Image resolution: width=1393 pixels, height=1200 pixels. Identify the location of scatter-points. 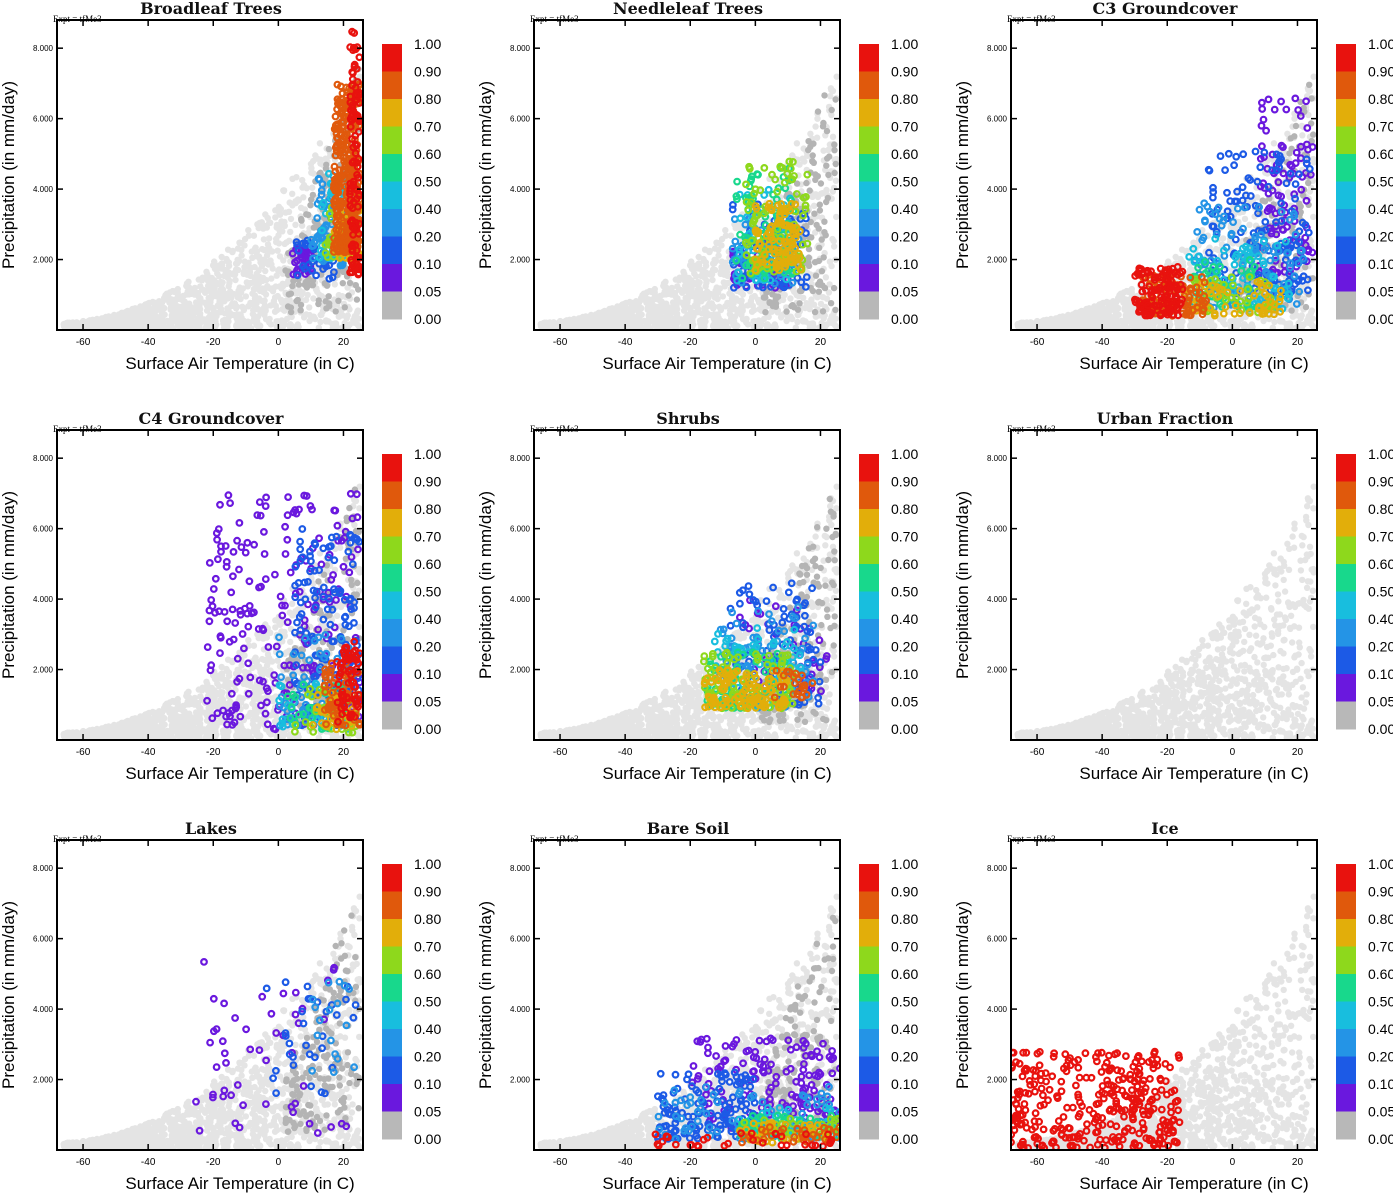
(688, 201).